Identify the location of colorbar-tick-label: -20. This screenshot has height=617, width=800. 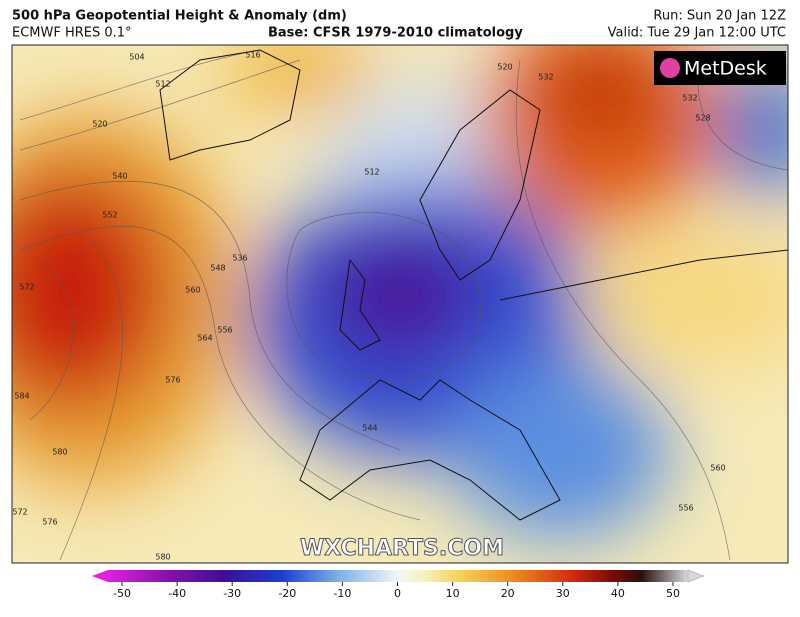
(287, 593).